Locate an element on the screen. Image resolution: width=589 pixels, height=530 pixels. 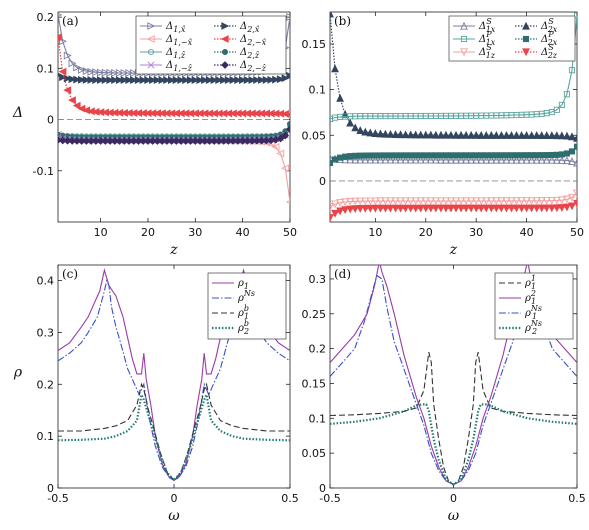
x-axis-label: ω is located at coordinates (454, 516).